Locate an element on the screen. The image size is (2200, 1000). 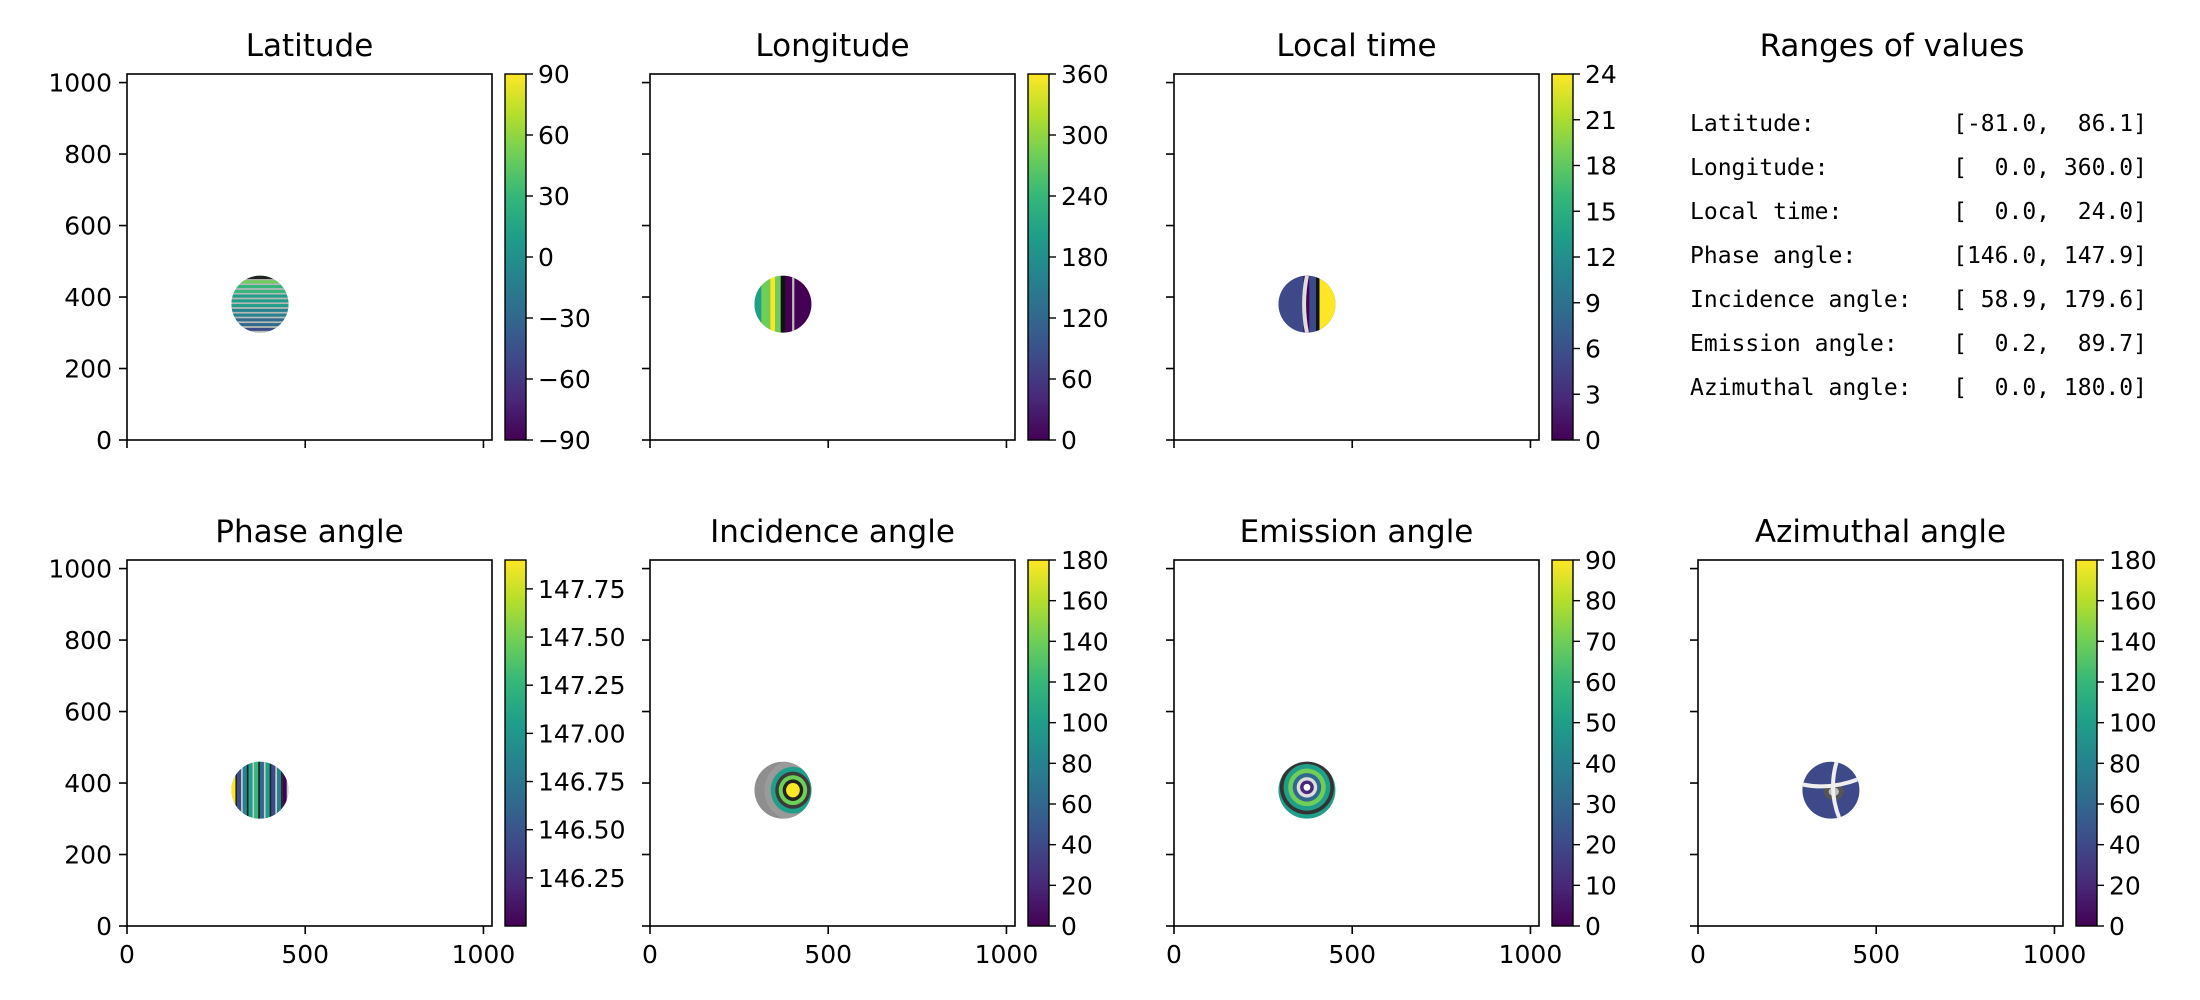
colorbar-tick-label: 360 is located at coordinates (1085, 74).